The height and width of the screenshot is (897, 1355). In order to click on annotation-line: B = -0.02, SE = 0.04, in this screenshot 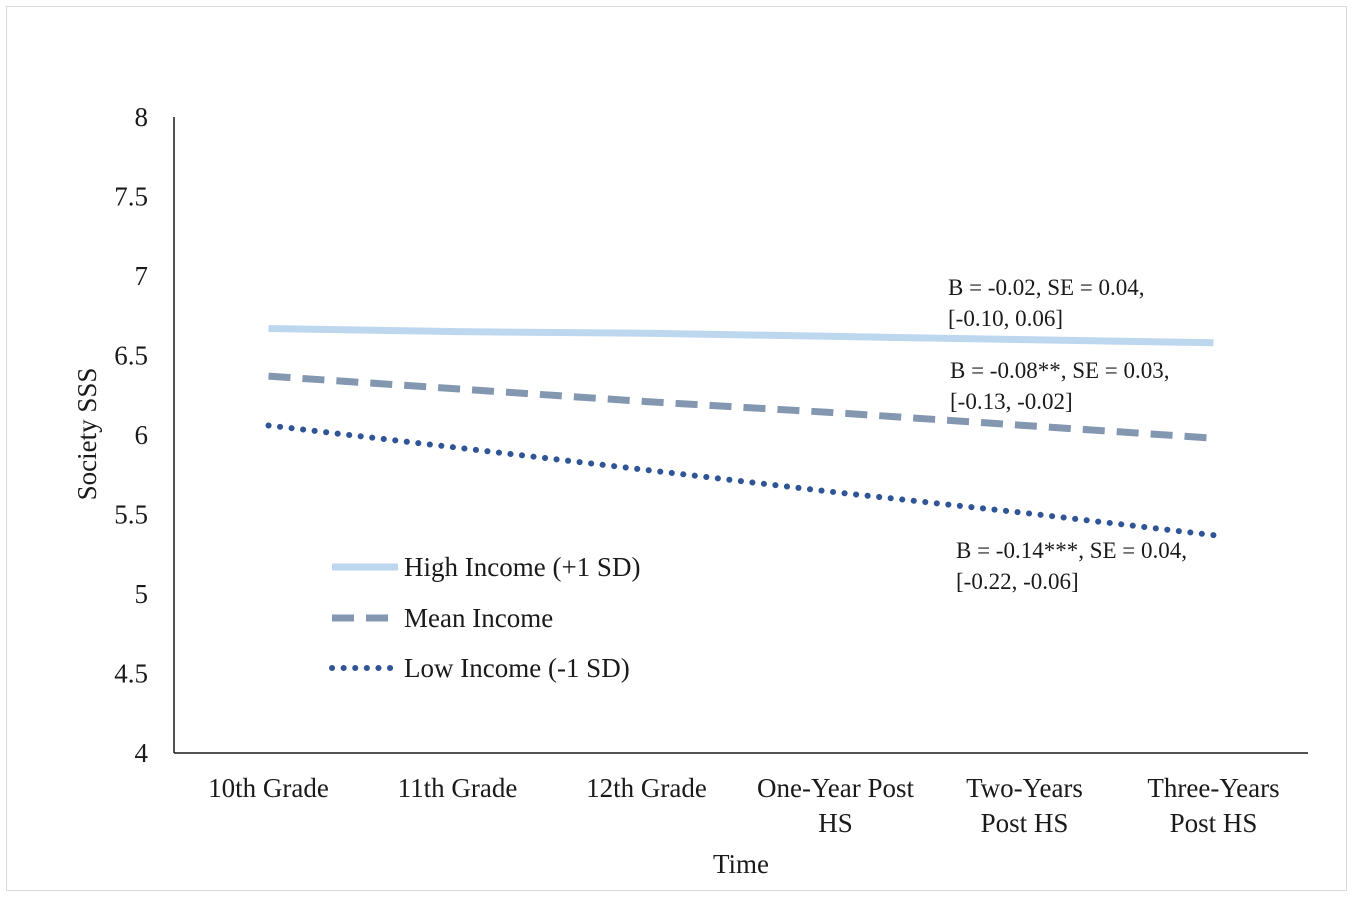, I will do `click(1046, 287)`.